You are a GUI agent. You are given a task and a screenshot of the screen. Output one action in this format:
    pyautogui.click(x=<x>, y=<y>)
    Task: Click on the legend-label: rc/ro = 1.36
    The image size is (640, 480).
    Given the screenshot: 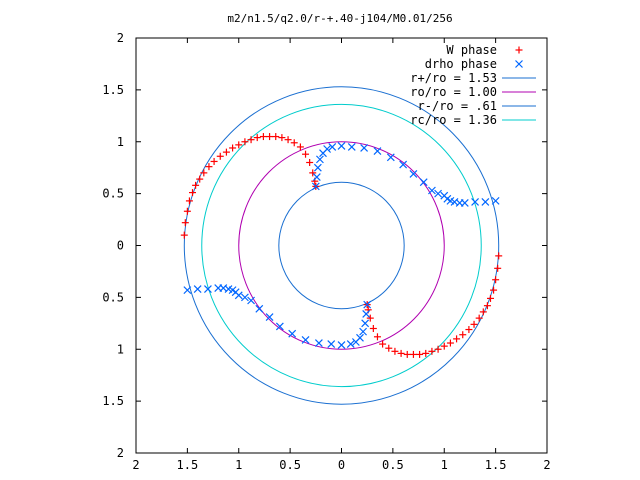 What is the action you would take?
    pyautogui.click(x=453, y=120)
    